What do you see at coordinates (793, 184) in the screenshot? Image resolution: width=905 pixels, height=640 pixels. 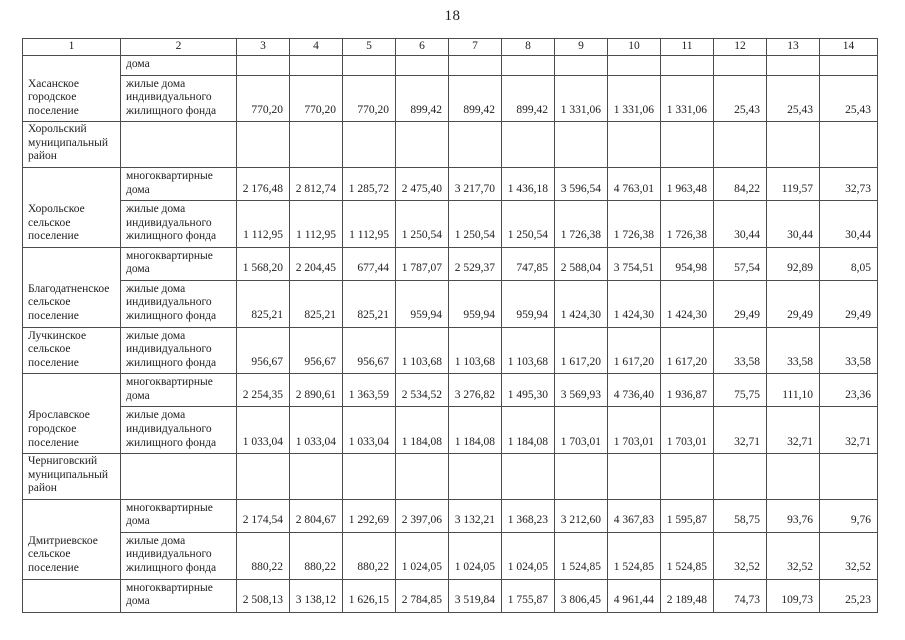 I see `value-cell: 119,57` at bounding box center [793, 184].